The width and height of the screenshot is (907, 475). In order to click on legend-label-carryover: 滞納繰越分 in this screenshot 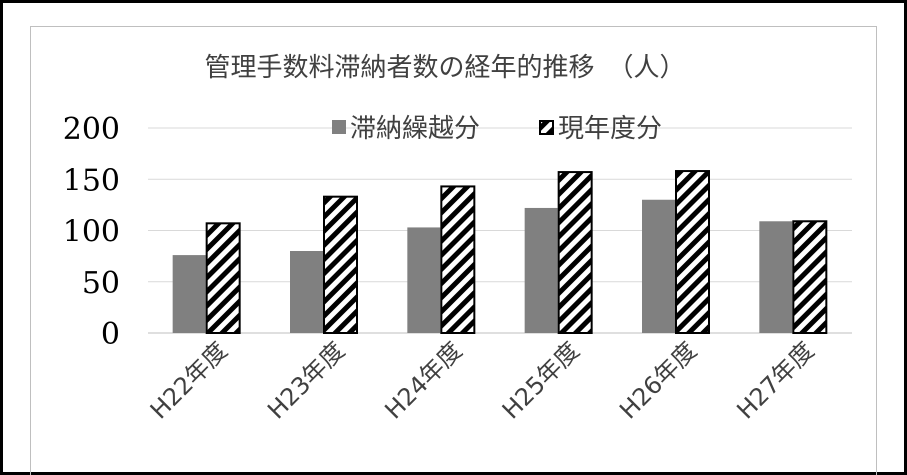, I will do `click(415, 129)`.